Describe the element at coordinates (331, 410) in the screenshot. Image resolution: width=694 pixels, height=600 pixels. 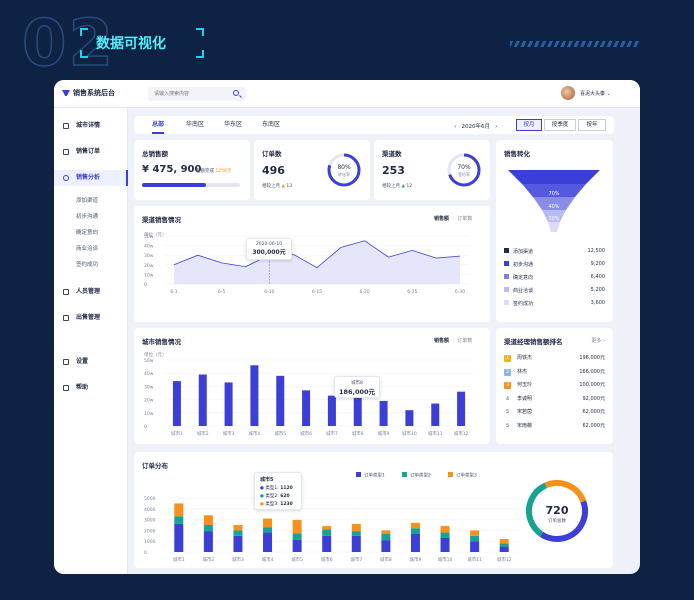
I see `bar-城市7` at that location.